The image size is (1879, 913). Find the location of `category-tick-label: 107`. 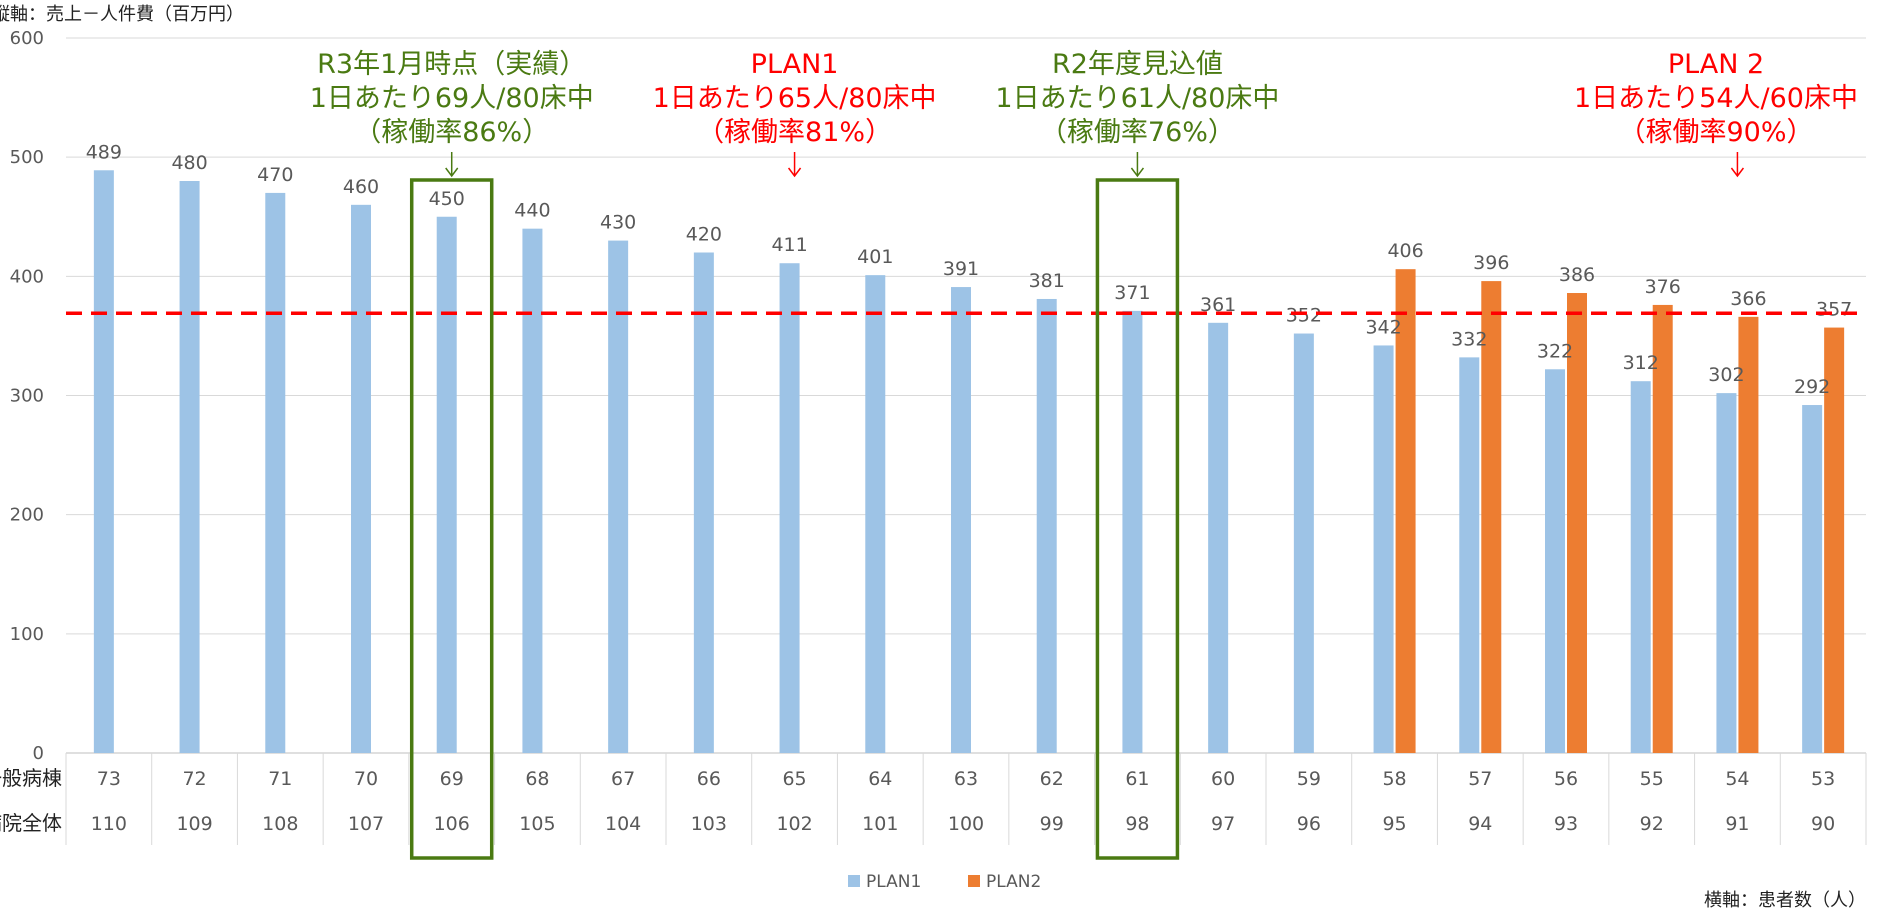

category-tick-label: 107 is located at coordinates (366, 824).